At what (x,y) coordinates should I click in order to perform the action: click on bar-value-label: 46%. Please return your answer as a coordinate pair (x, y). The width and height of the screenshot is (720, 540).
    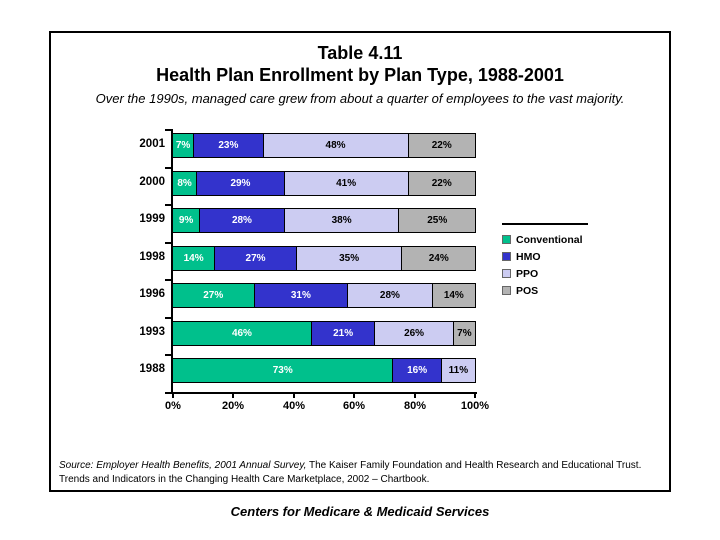
    Looking at the image, I should click on (241, 333).